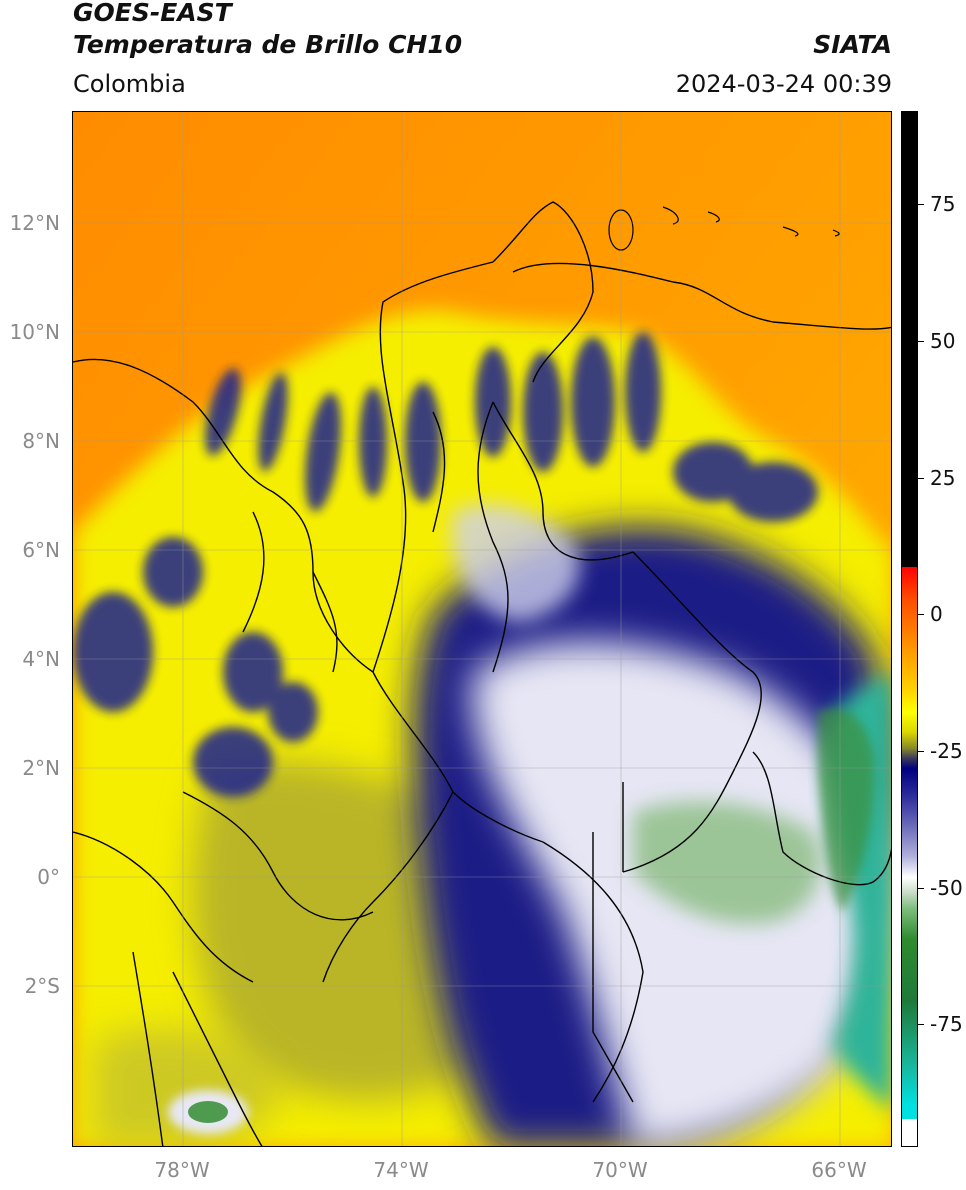  What do you see at coordinates (208, 1112) in the screenshot?
I see `isolated-cold-cell-core` at bounding box center [208, 1112].